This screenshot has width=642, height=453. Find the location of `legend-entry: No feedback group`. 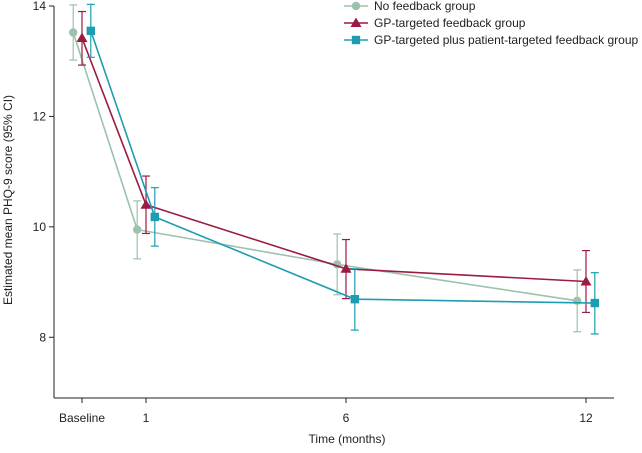

legend-entry: No feedback group is located at coordinates (410, 6).